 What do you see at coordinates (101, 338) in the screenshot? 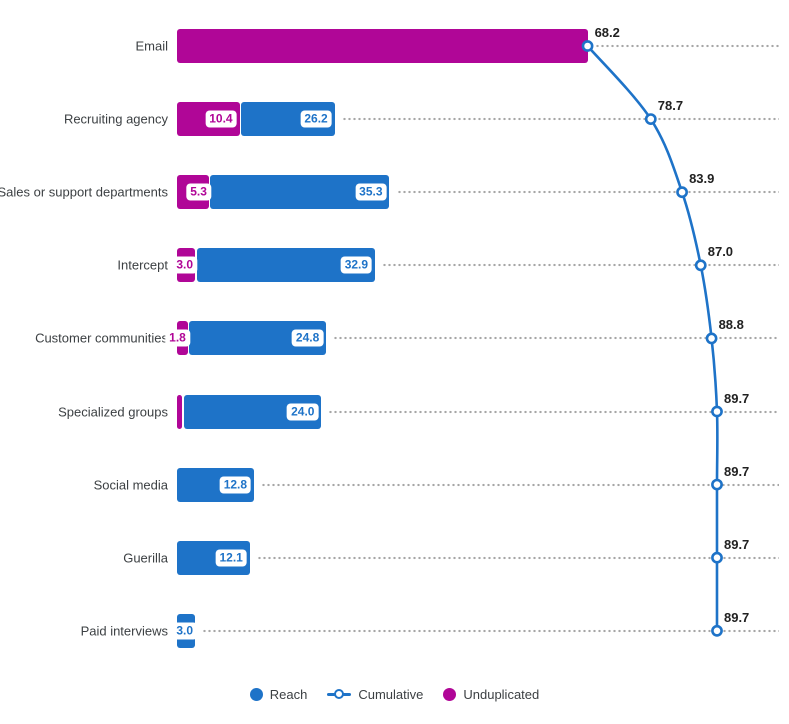
I see `category-label: Customer communities` at bounding box center [101, 338].